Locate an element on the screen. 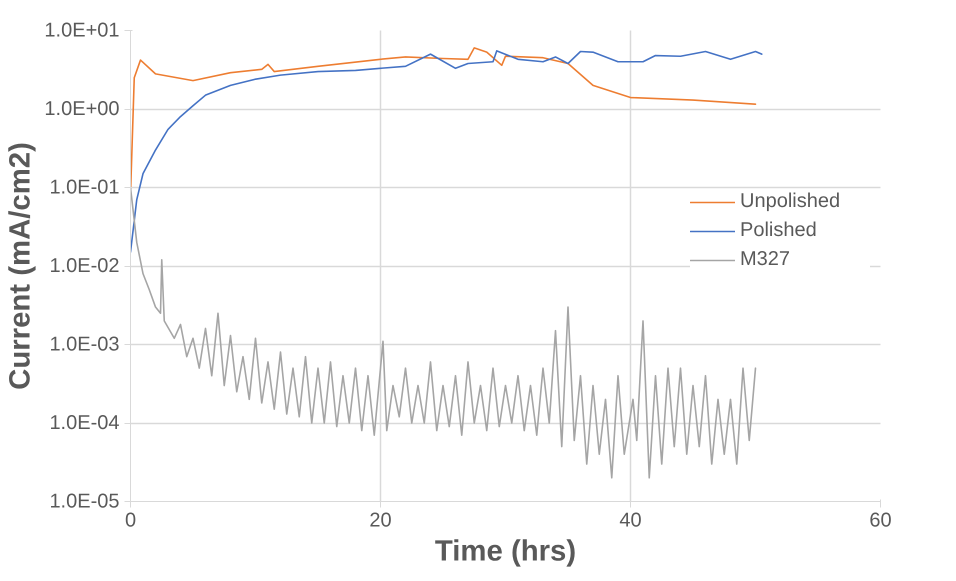  x-tick-label: 0 is located at coordinates (130, 521).